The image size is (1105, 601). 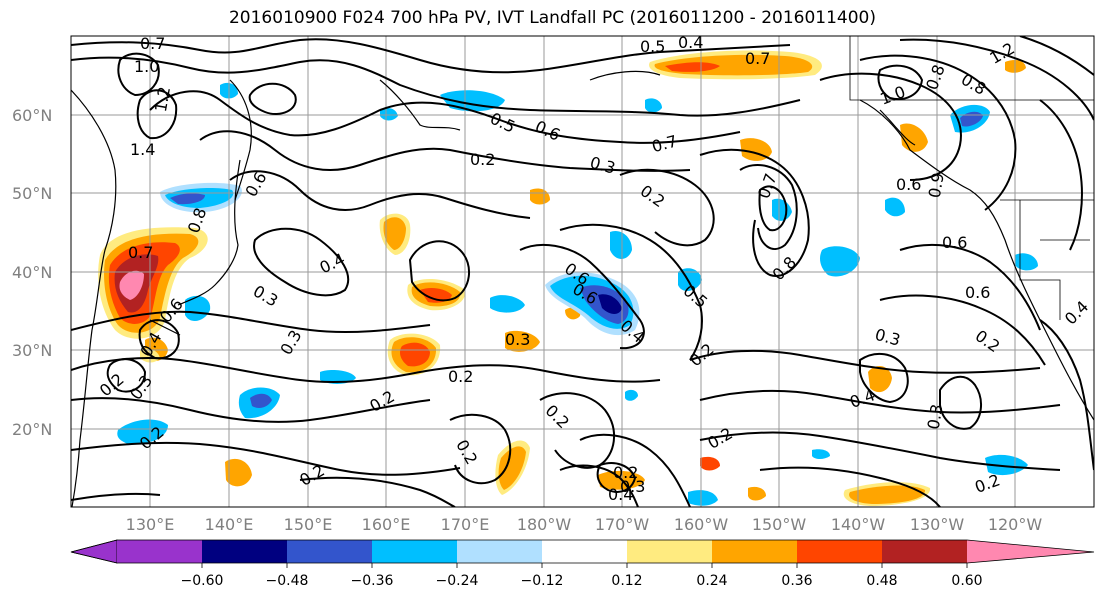 What do you see at coordinates (287, 581) in the screenshot?
I see `colorbar-label: −0.48` at bounding box center [287, 581].